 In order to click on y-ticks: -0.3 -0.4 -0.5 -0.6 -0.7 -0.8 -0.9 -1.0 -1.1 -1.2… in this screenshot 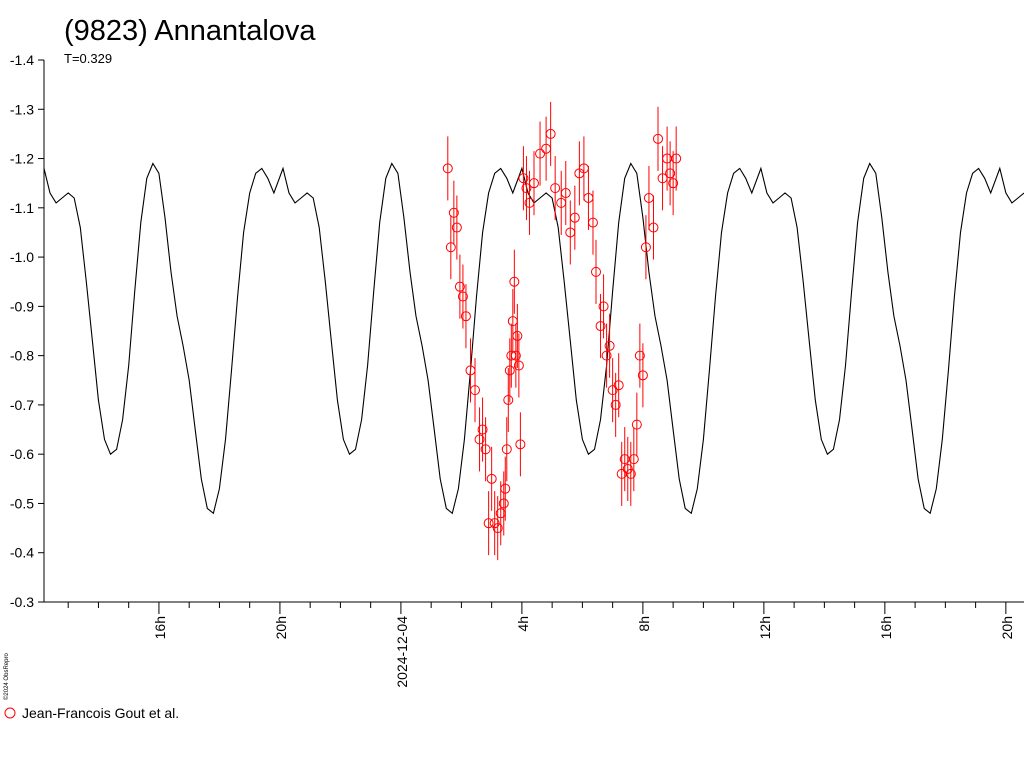, I will do `click(27, 331)`.